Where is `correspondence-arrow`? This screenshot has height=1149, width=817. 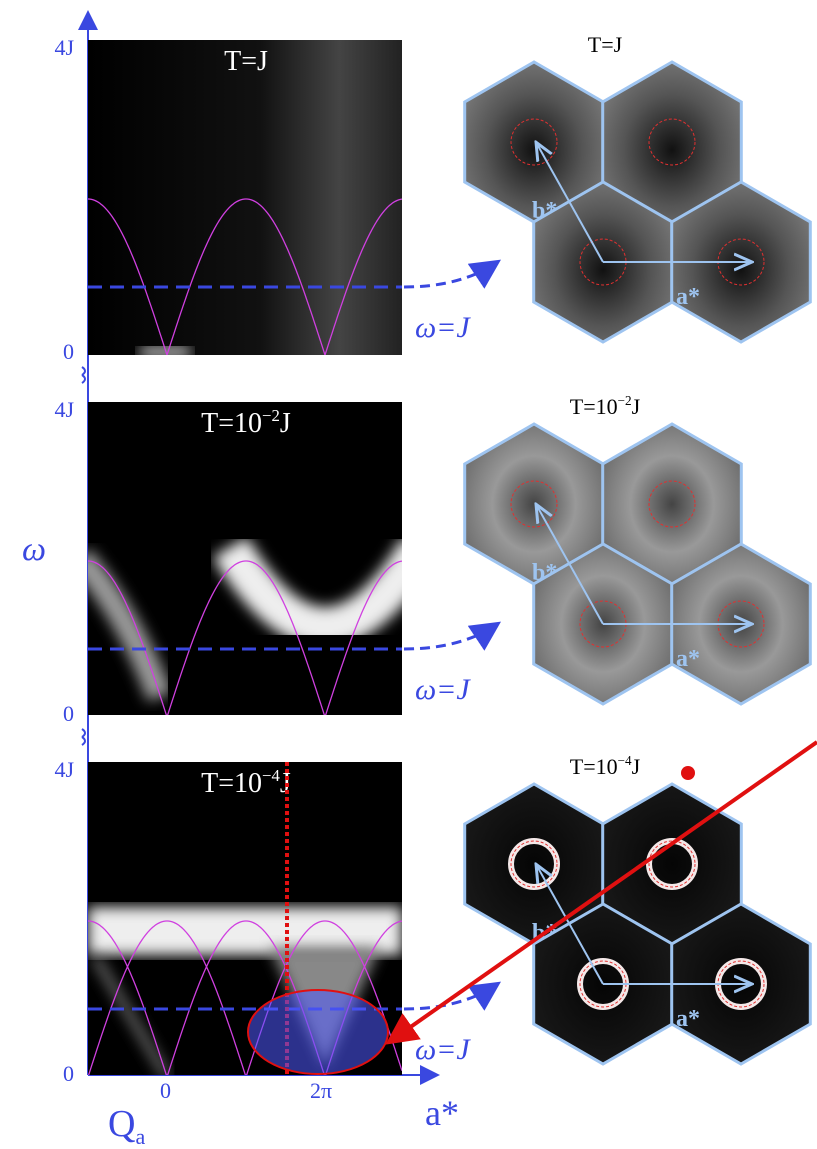 correspondence-arrow is located at coordinates (601, 892).